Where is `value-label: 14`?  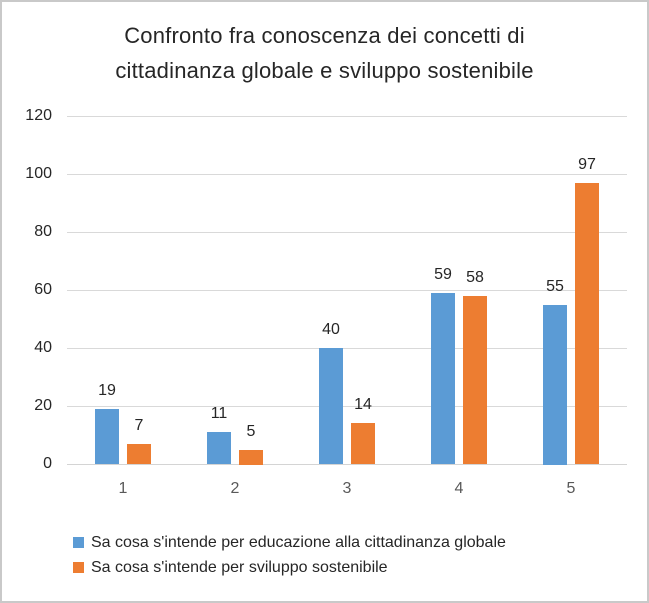
value-label: 14 is located at coordinates (363, 404).